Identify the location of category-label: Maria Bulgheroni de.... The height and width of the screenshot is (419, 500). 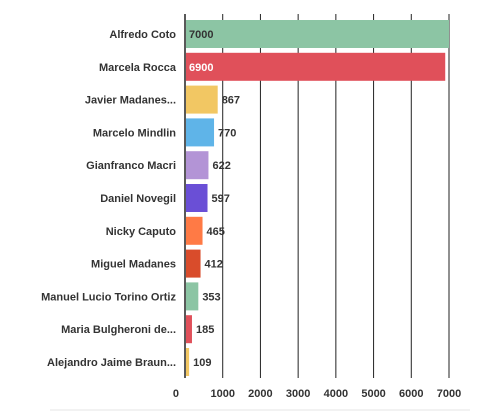
(118, 330).